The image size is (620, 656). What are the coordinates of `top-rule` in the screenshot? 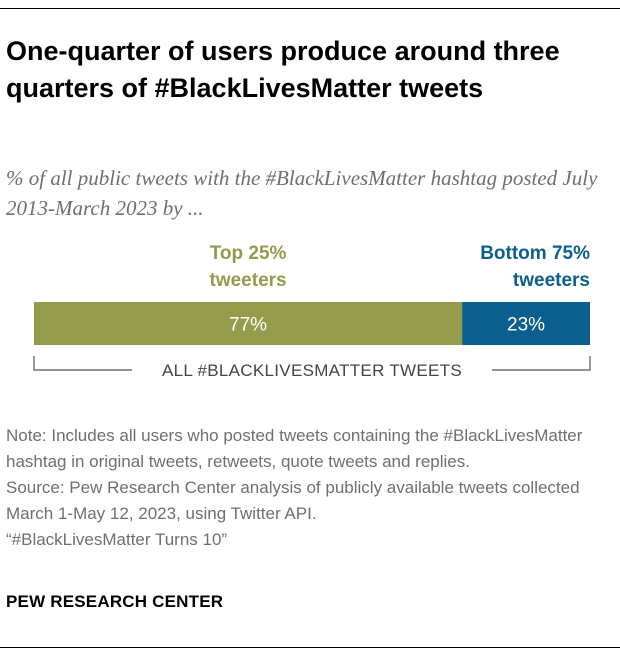 It's located at (310, 8).